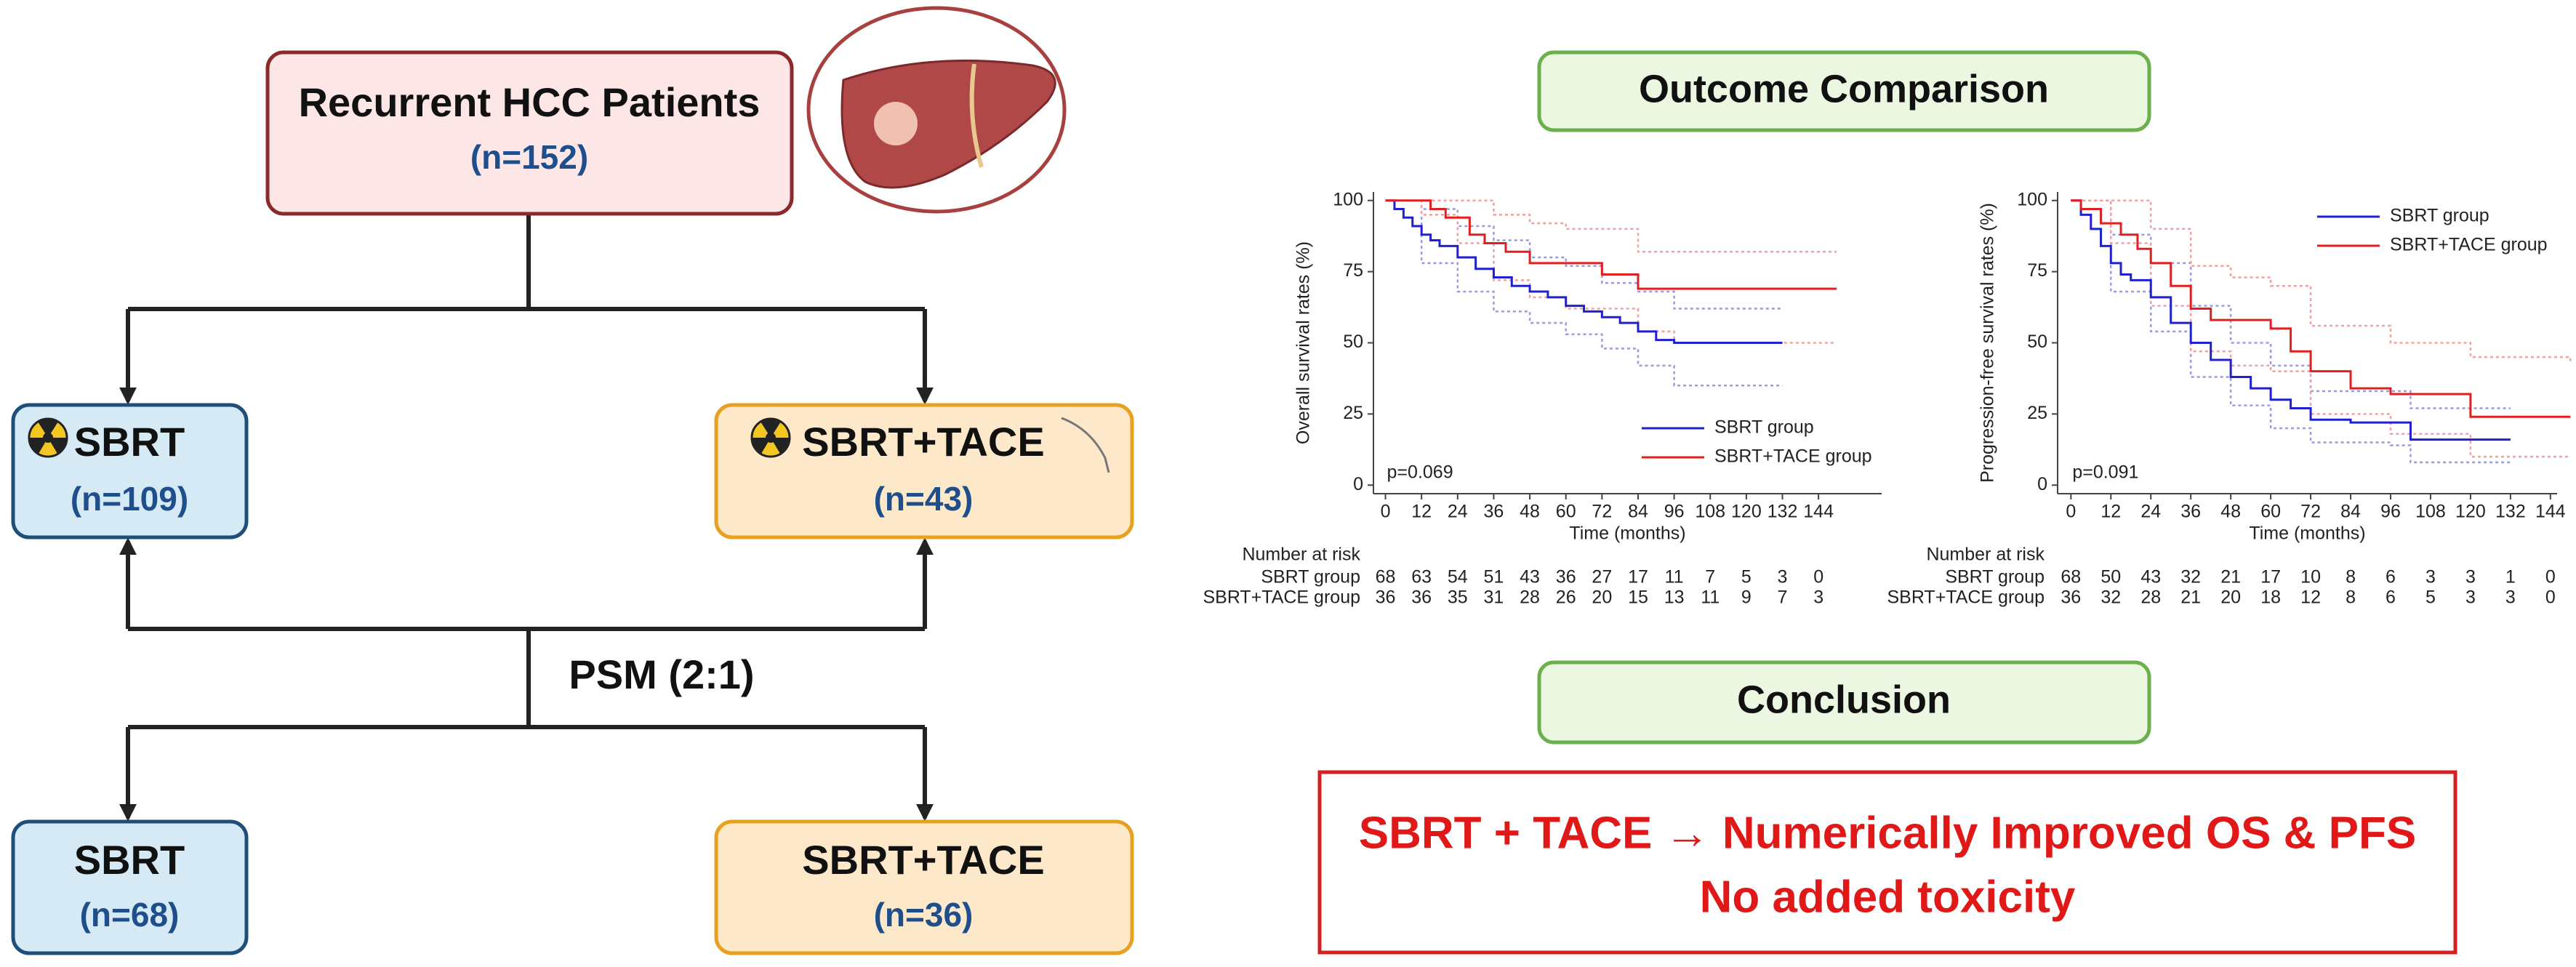  Describe the element at coordinates (2037, 413) in the screenshot. I see `y-tick-label: 25` at that location.